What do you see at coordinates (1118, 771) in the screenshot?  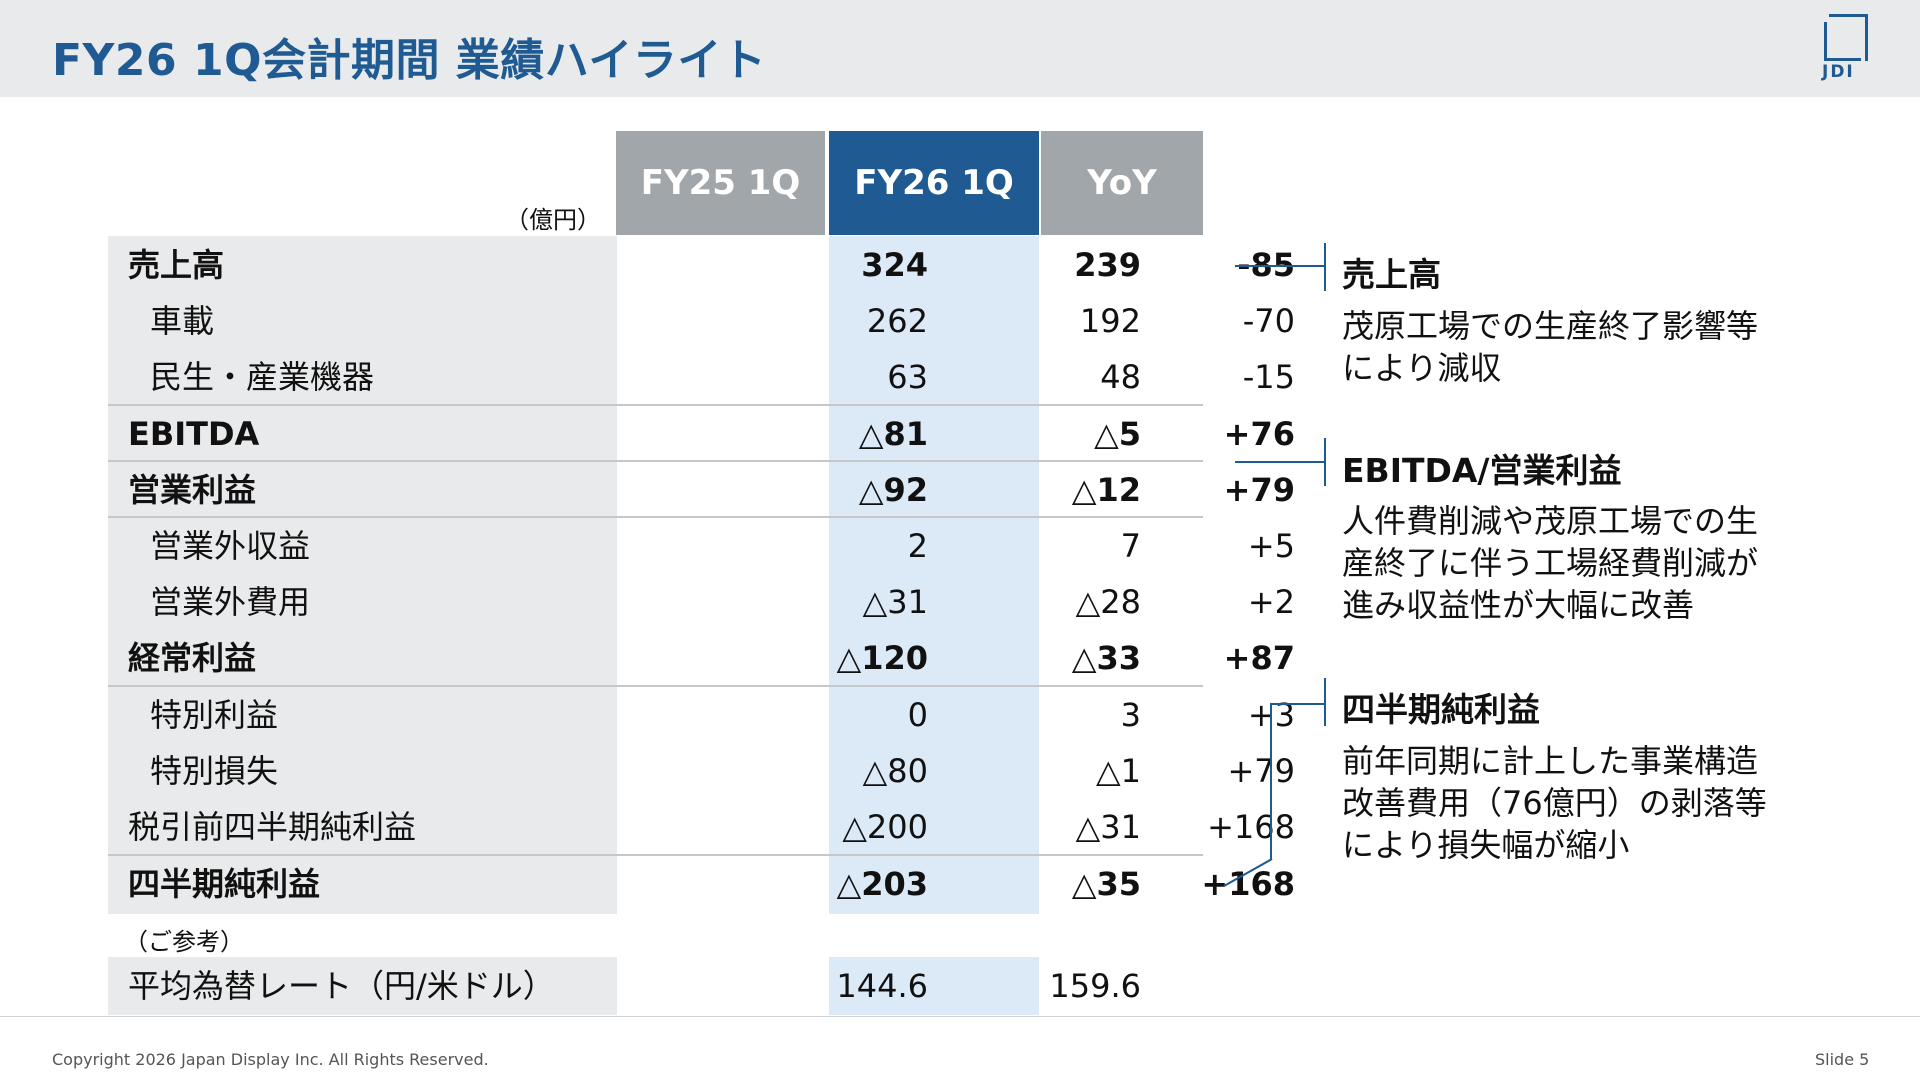 I see `cell-fy26: △1` at bounding box center [1118, 771].